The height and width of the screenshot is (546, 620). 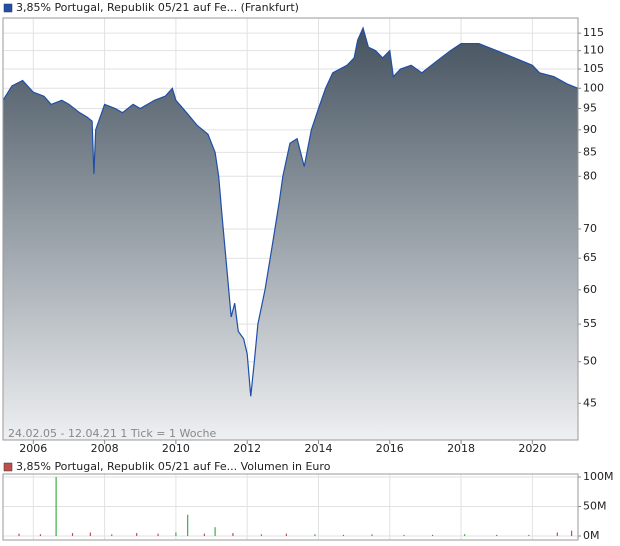 What do you see at coordinates (176, 448) in the screenshot?
I see `x-tick-label: 2010` at bounding box center [176, 448].